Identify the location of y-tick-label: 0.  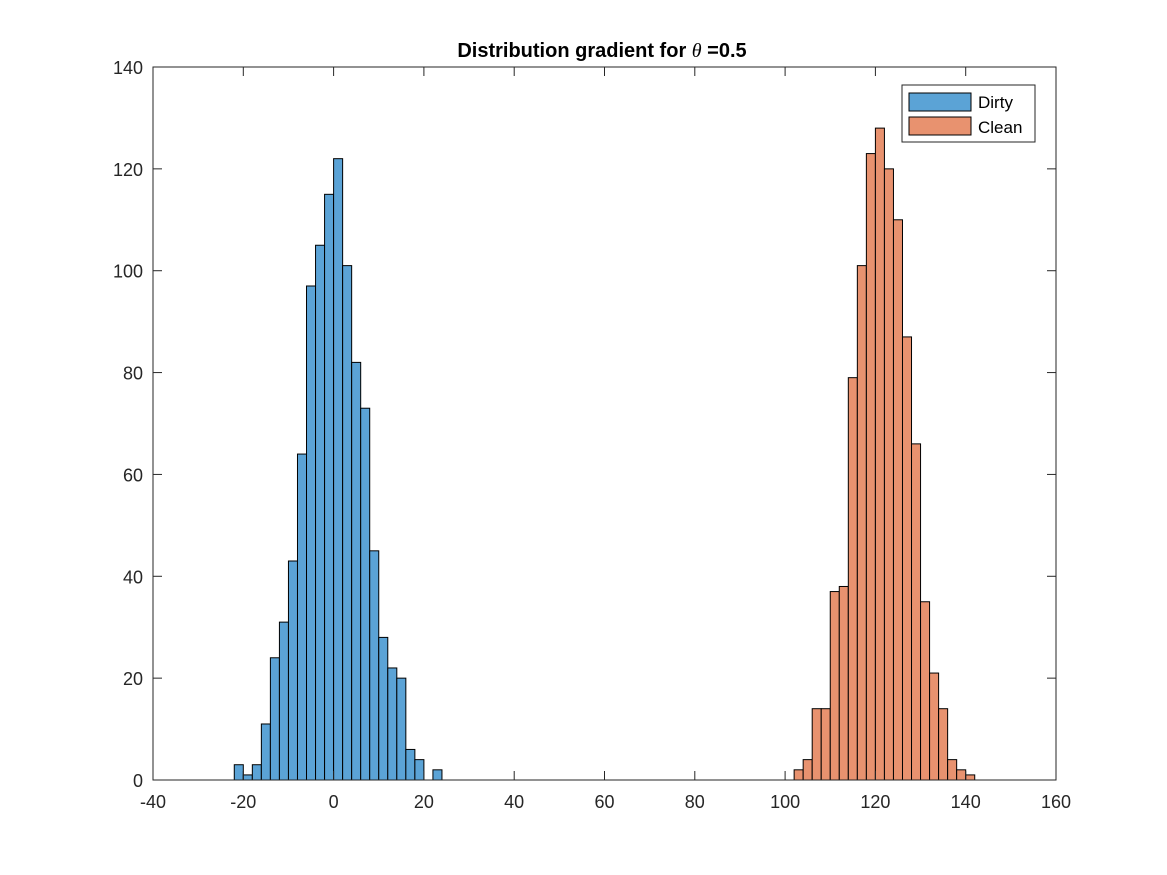
(138, 781).